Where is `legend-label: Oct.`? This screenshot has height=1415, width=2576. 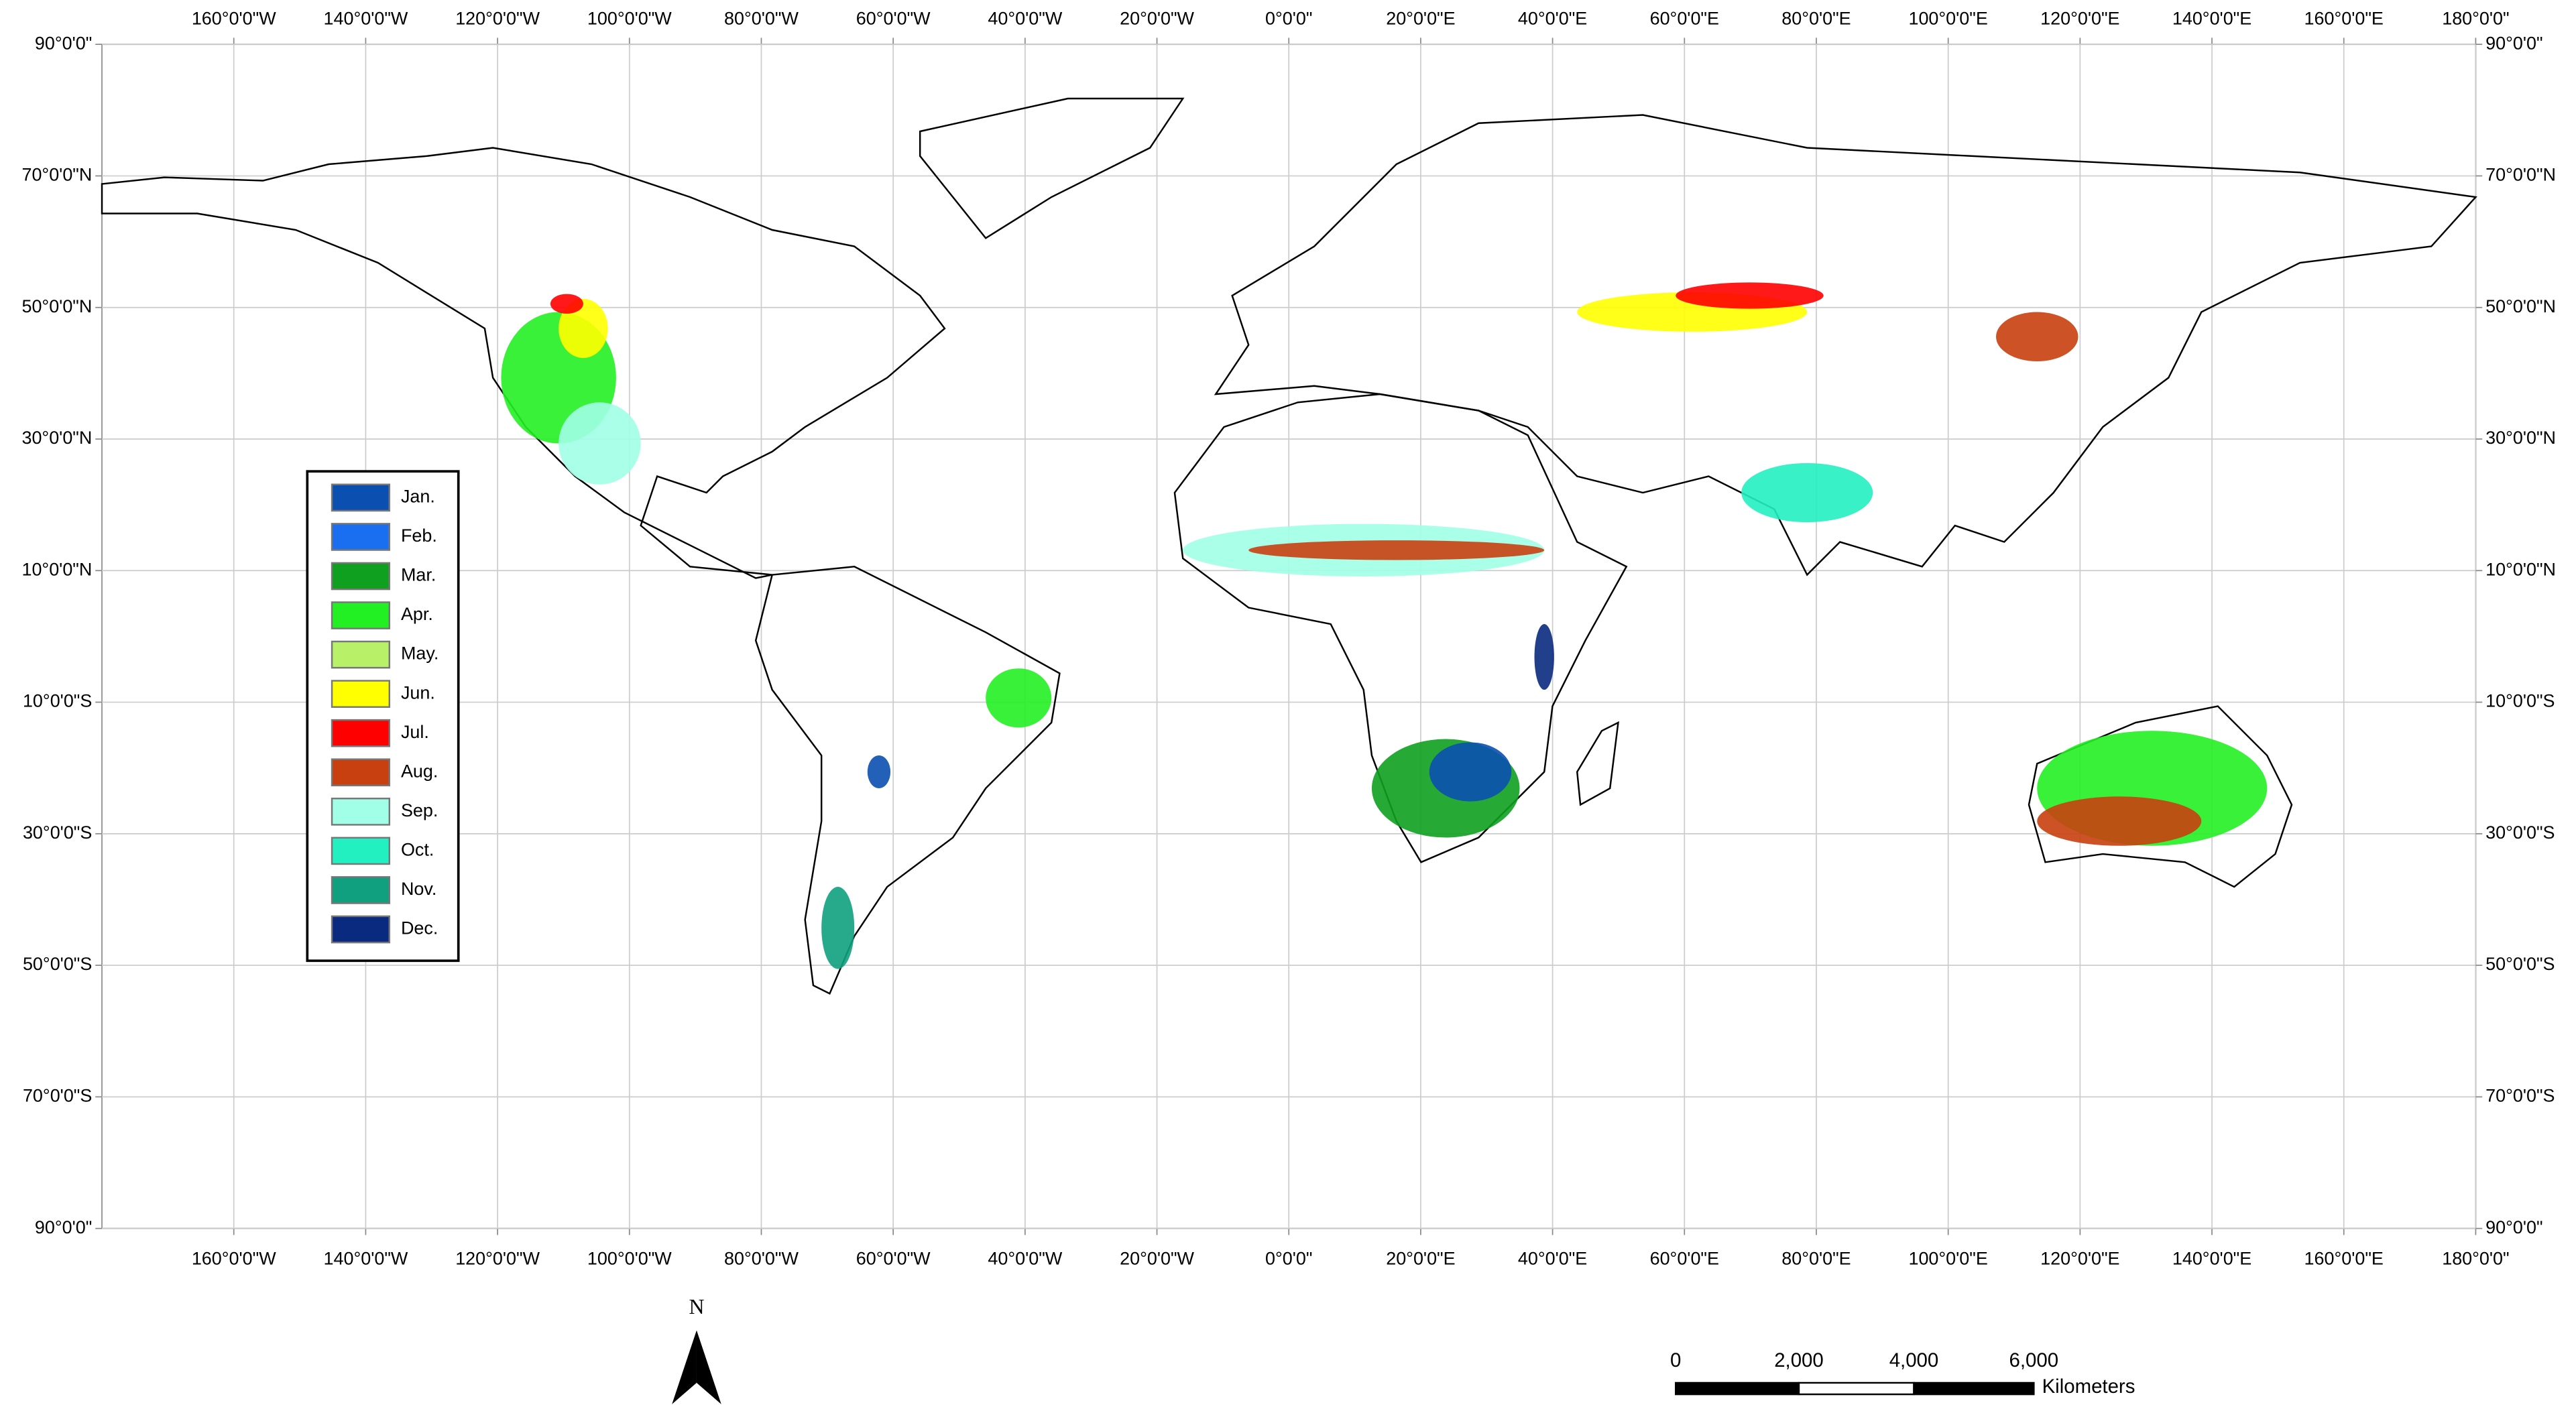
legend-label: Oct. is located at coordinates (417, 850).